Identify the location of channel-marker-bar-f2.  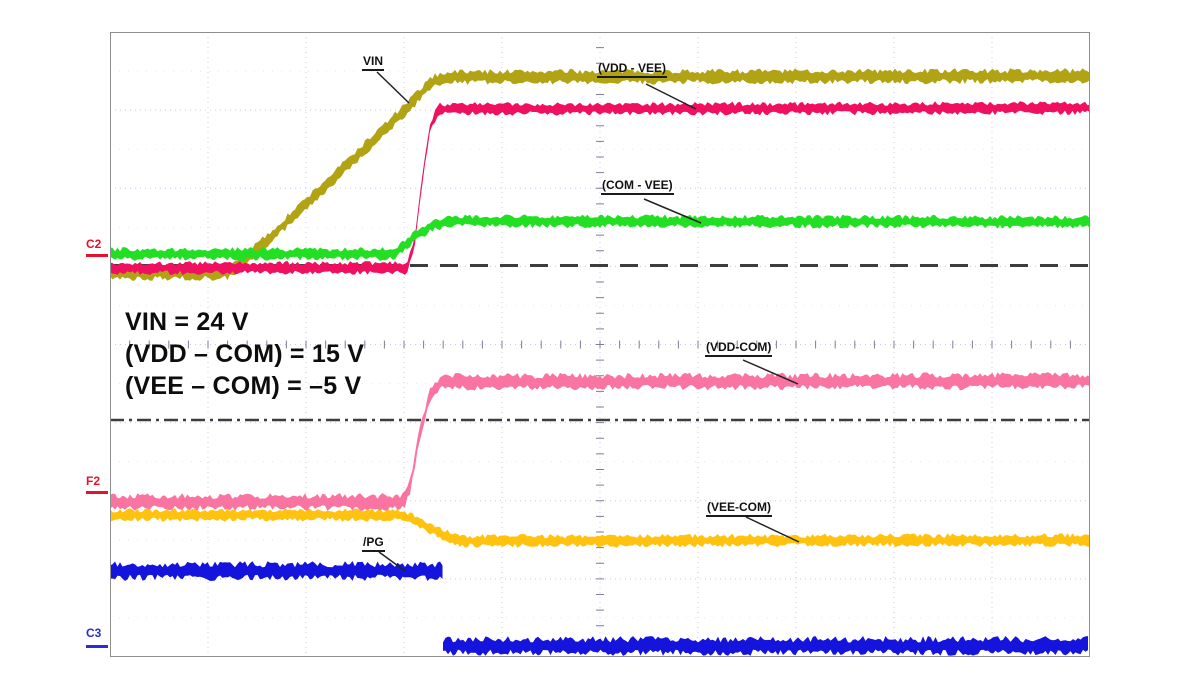
(97, 492).